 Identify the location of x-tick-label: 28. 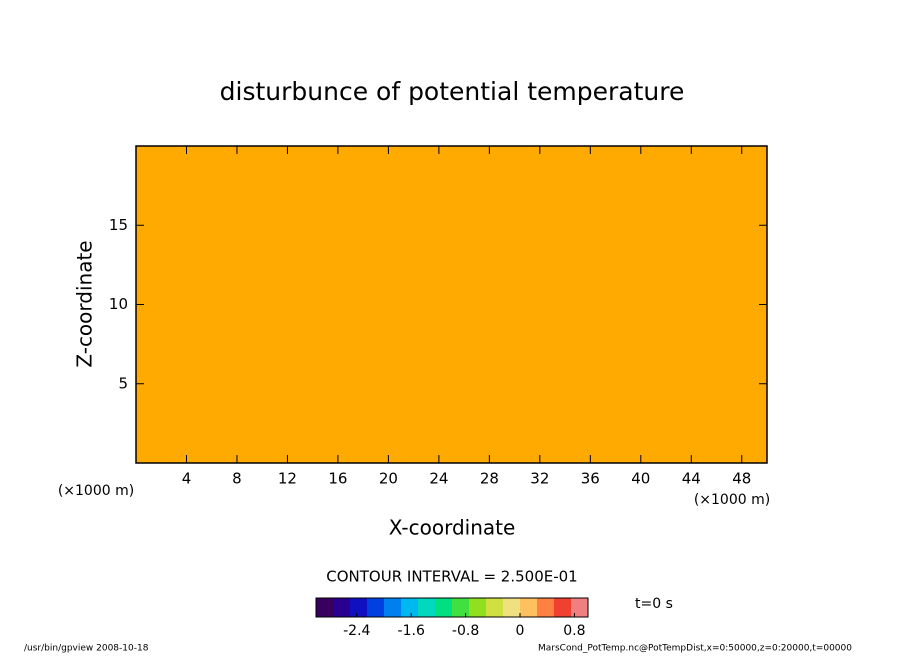
(489, 479).